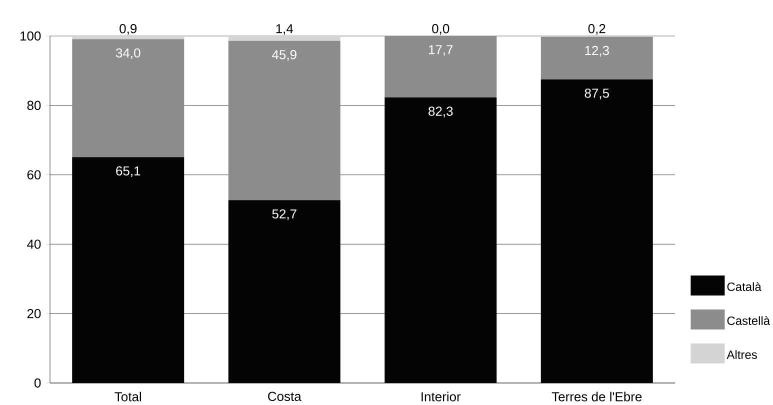 The width and height of the screenshot is (773, 405). Describe the element at coordinates (597, 51) in the screenshot. I see `data-label: 12,3` at that location.